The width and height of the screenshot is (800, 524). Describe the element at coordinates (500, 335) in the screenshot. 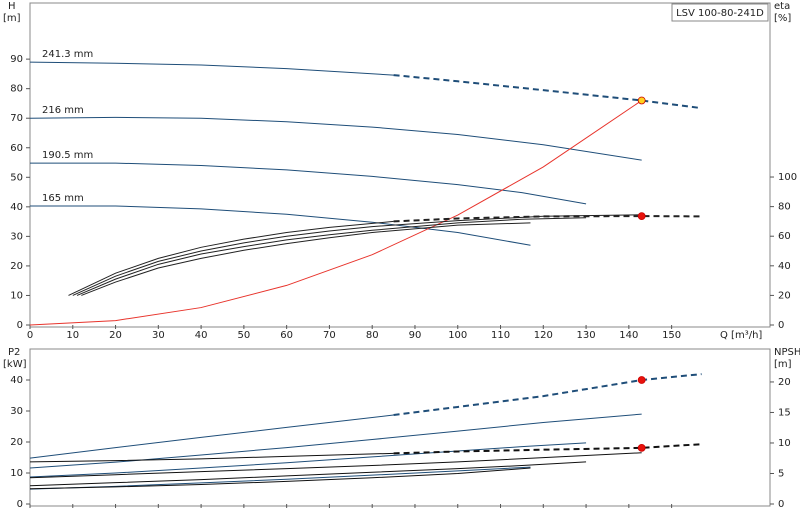

I see `x-tick-label: 110` at that location.